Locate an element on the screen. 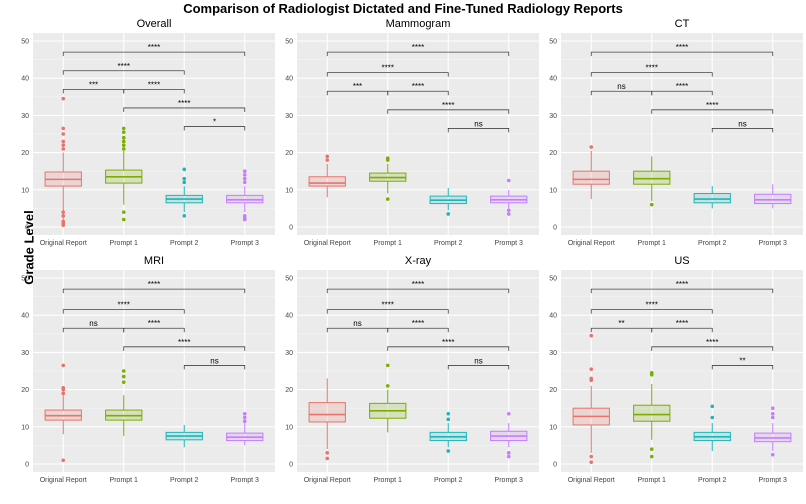  x-tick-label: Prompt 1 is located at coordinates (388, 480).